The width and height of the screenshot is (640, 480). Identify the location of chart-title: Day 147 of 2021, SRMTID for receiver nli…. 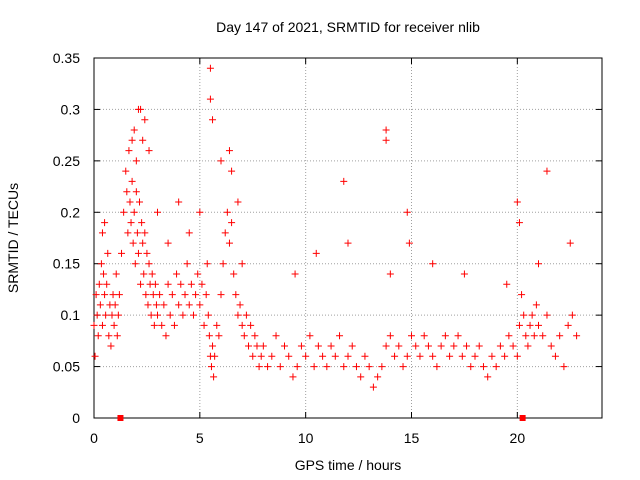
(348, 27).